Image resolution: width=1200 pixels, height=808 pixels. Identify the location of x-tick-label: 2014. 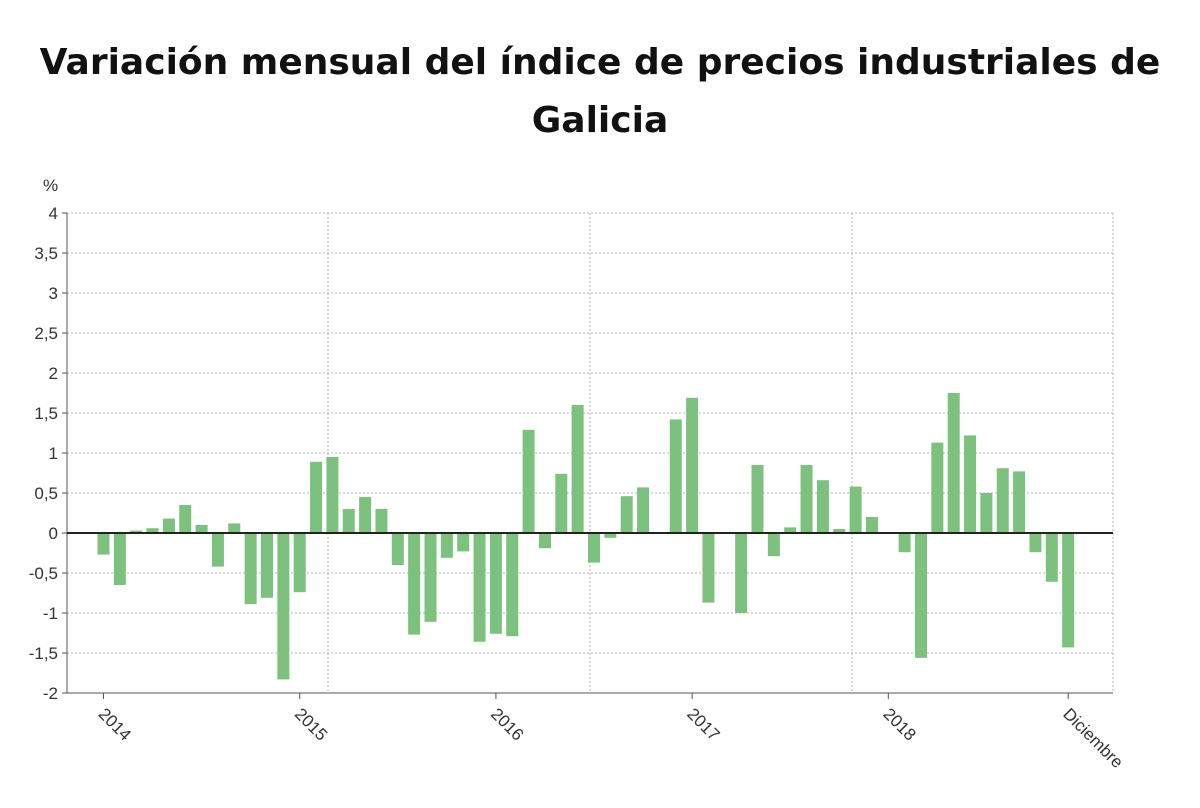
(115, 724).